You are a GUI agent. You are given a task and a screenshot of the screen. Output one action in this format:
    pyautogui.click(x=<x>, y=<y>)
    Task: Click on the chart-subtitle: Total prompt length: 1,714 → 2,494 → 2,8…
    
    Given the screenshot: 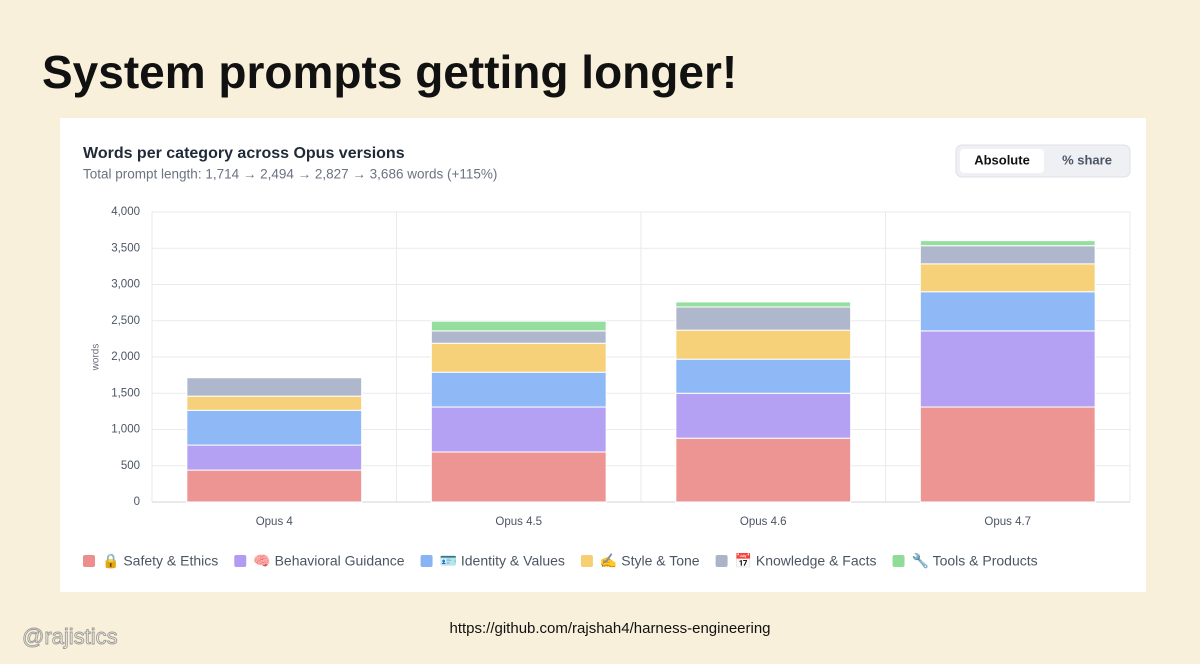 What is the action you would take?
    pyautogui.click(x=290, y=174)
    